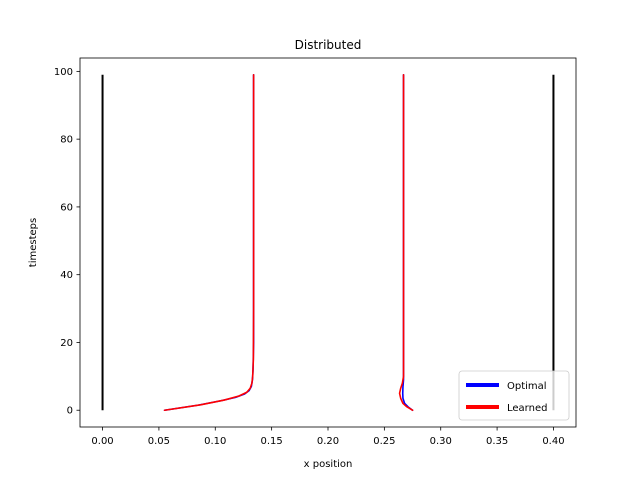  Describe the element at coordinates (328, 441) in the screenshot. I see `x-tick-label: 0.20` at that location.